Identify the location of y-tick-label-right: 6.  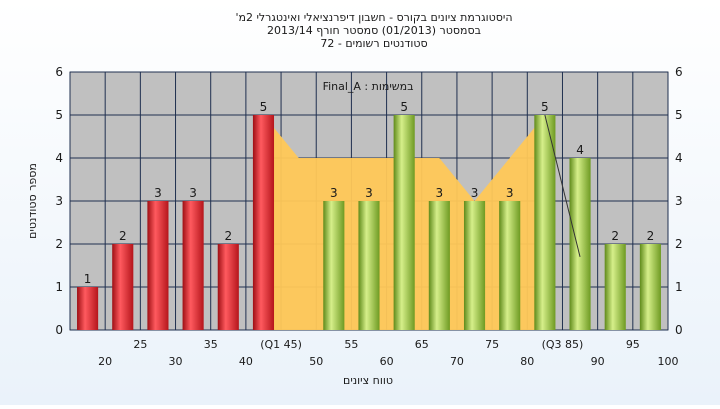
(679, 72).